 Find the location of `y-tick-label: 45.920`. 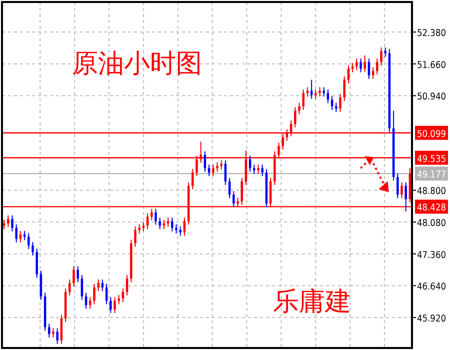

y-tick-label: 45.920 is located at coordinates (433, 319).